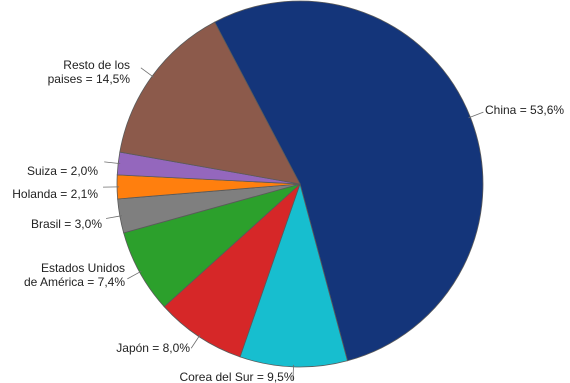 The height and width of the screenshot is (383, 570). What do you see at coordinates (134, 275) in the screenshot?
I see `leader-line-estados-unidos-de-america` at bounding box center [134, 275].